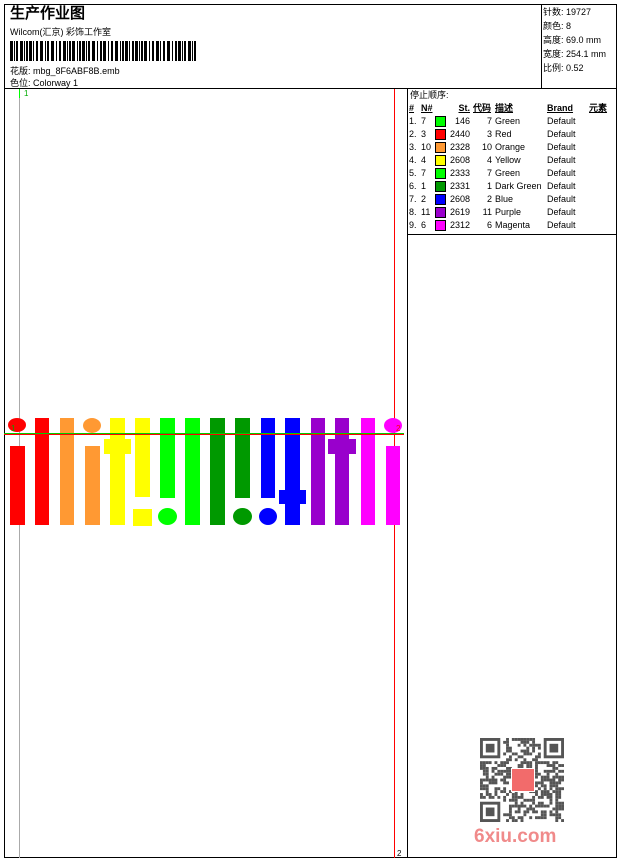 This screenshot has height=860, width=620. I want to click on swatch-icon, so click(440, 226).